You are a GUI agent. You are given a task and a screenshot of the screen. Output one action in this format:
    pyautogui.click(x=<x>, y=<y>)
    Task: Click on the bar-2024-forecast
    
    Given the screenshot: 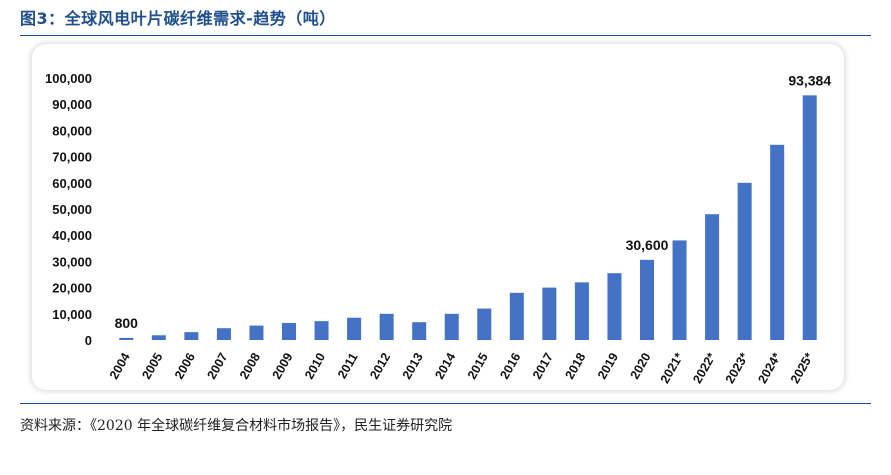 What is the action you would take?
    pyautogui.click(x=777, y=242)
    